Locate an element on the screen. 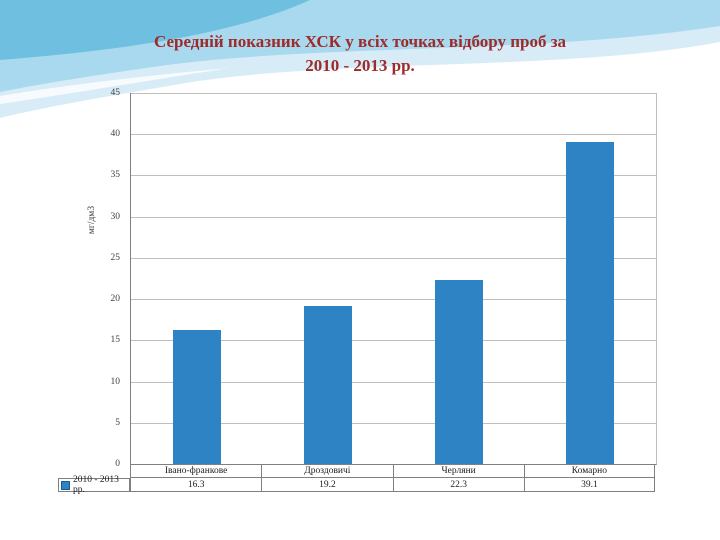 The image size is (720, 540). bar-Дроздовичі is located at coordinates (327, 384).